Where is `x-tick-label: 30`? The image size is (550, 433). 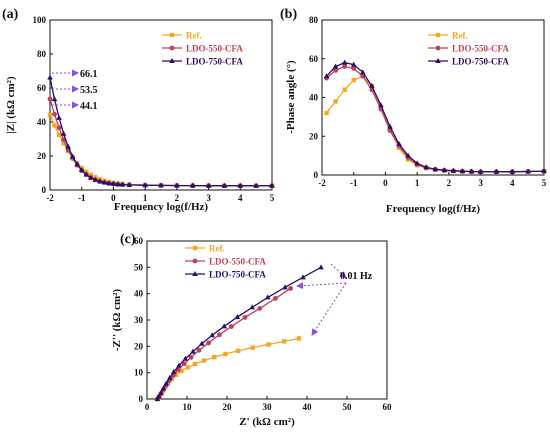 x-tick-label: 30 is located at coordinates (268, 407).